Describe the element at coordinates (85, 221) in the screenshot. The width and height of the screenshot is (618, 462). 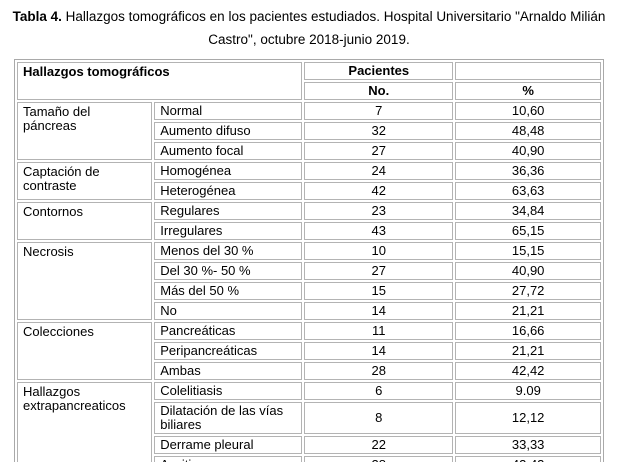
I see `category-cell: Contornos` at that location.